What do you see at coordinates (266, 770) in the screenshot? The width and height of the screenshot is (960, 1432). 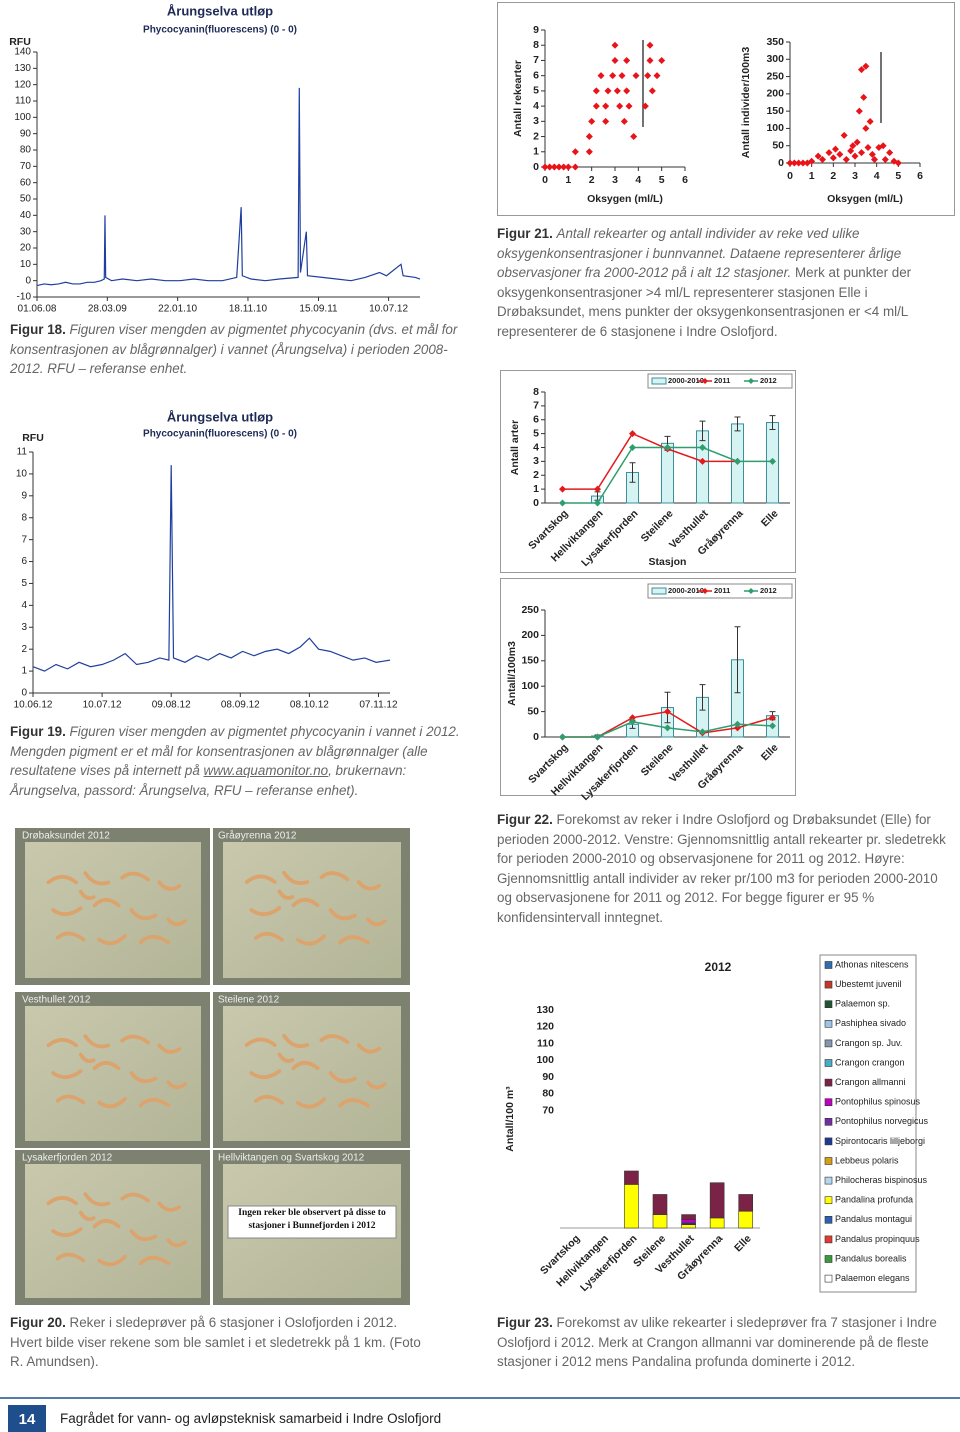 I see `caption-link: www.aquamonitor.no` at bounding box center [266, 770].